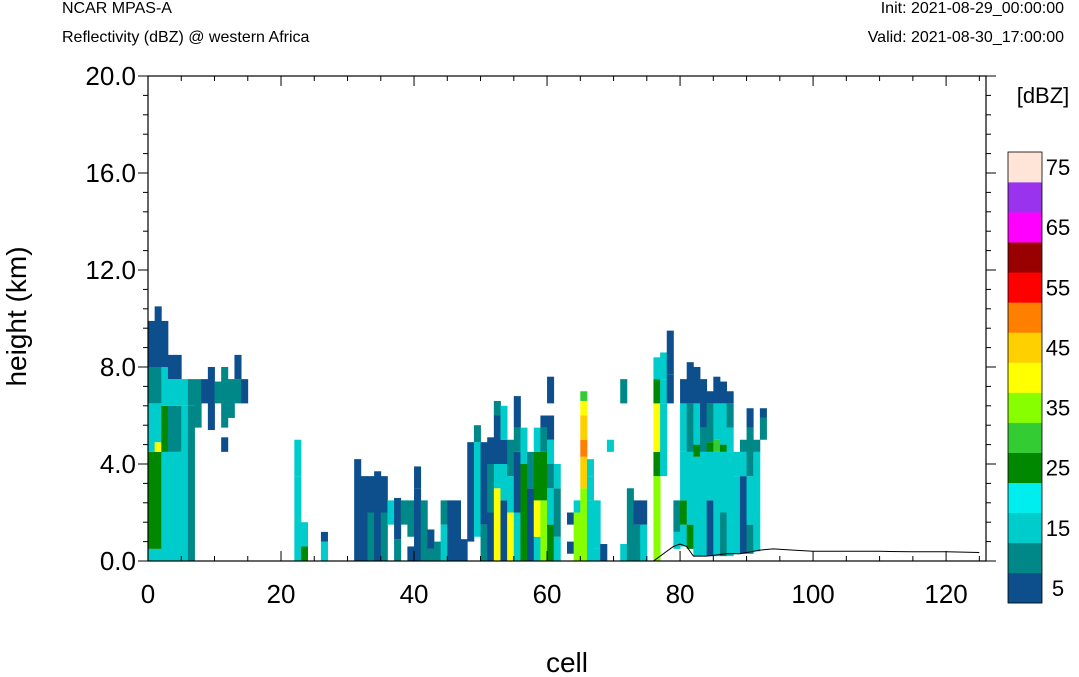 This screenshot has height=677, width=1079. I want to click on terrain-profile, so click(816, 552).